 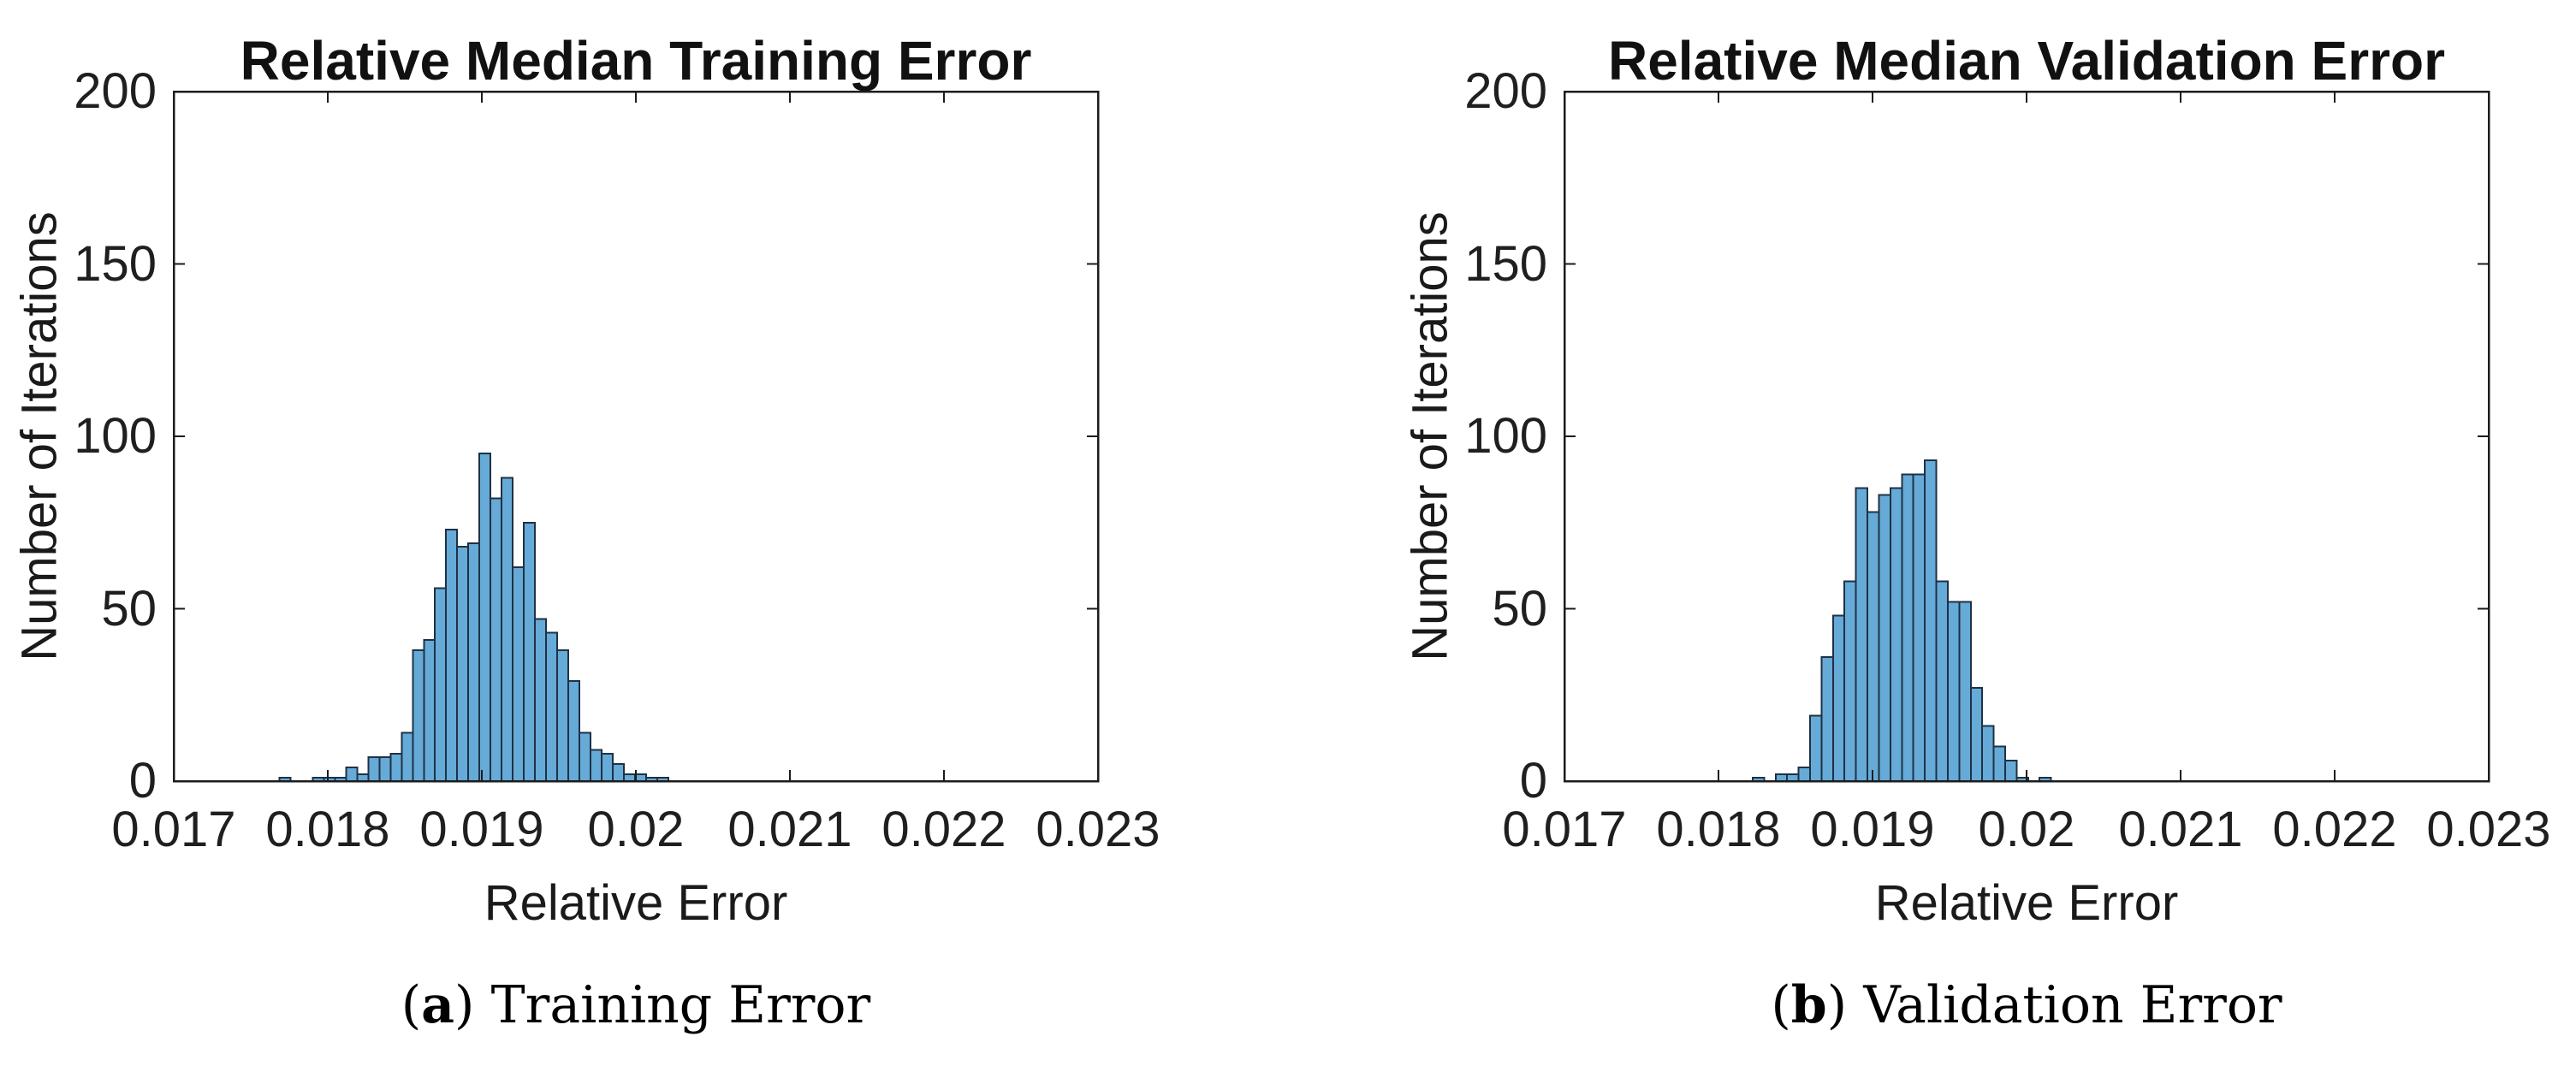 What do you see at coordinates (2026, 903) in the screenshot?
I see `chart-b-xlabel: Relative Error` at bounding box center [2026, 903].